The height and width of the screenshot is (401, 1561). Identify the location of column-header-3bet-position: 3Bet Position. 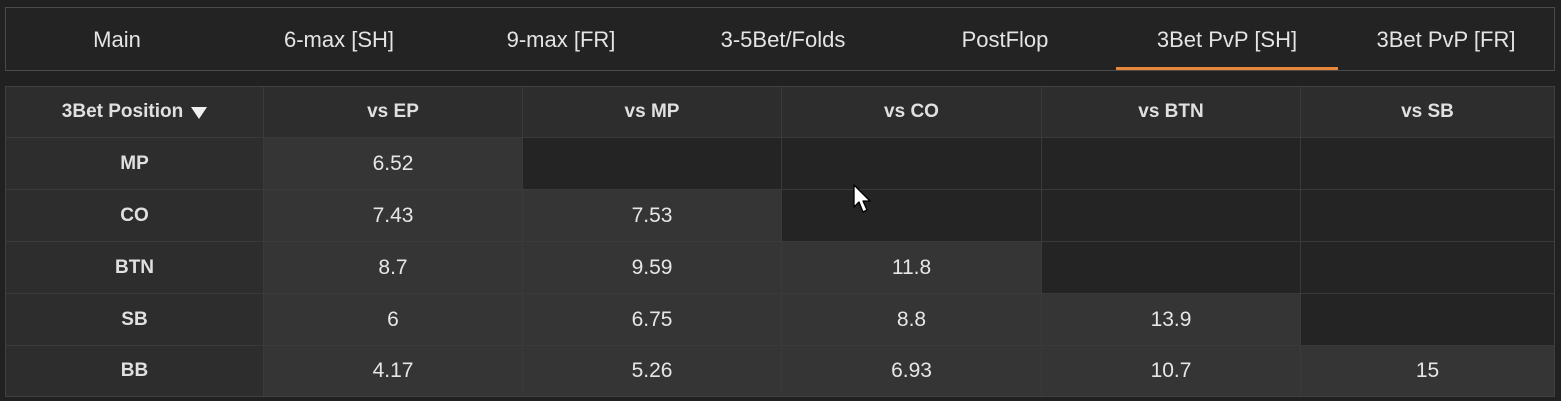
(135, 112).